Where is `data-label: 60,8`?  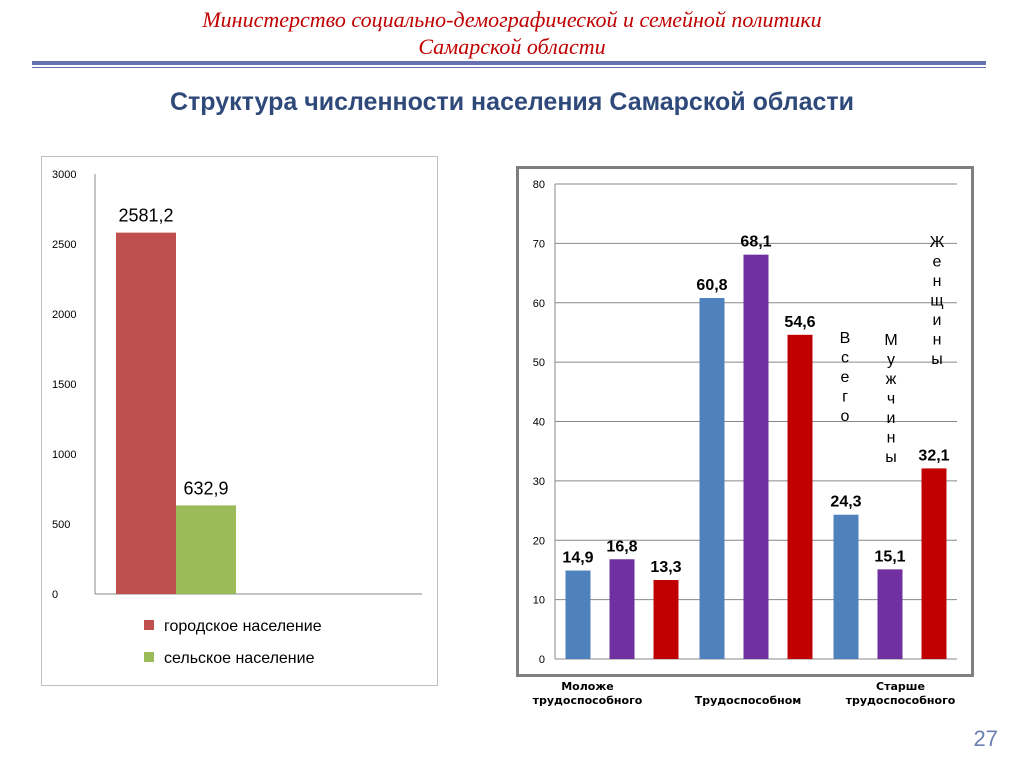 data-label: 60,8 is located at coordinates (711, 285).